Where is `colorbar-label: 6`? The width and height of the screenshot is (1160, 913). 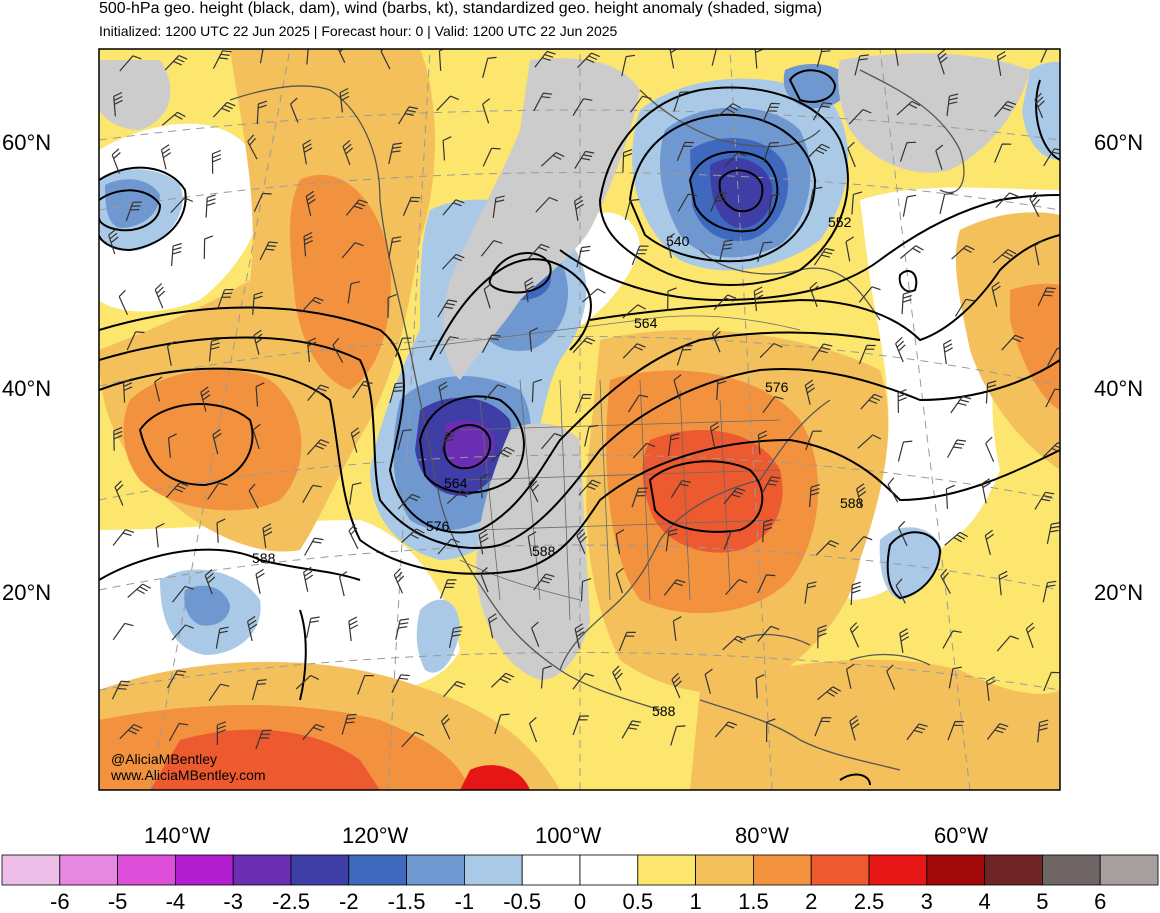
colorbar-label: 6 is located at coordinates (1100, 901).